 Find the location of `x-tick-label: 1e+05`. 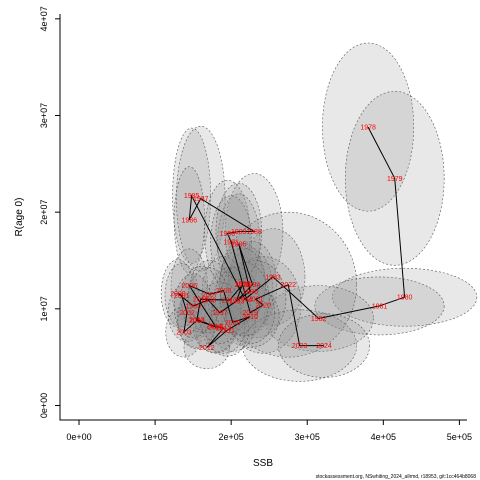

x-tick-label: 1e+05 is located at coordinates (154, 437).